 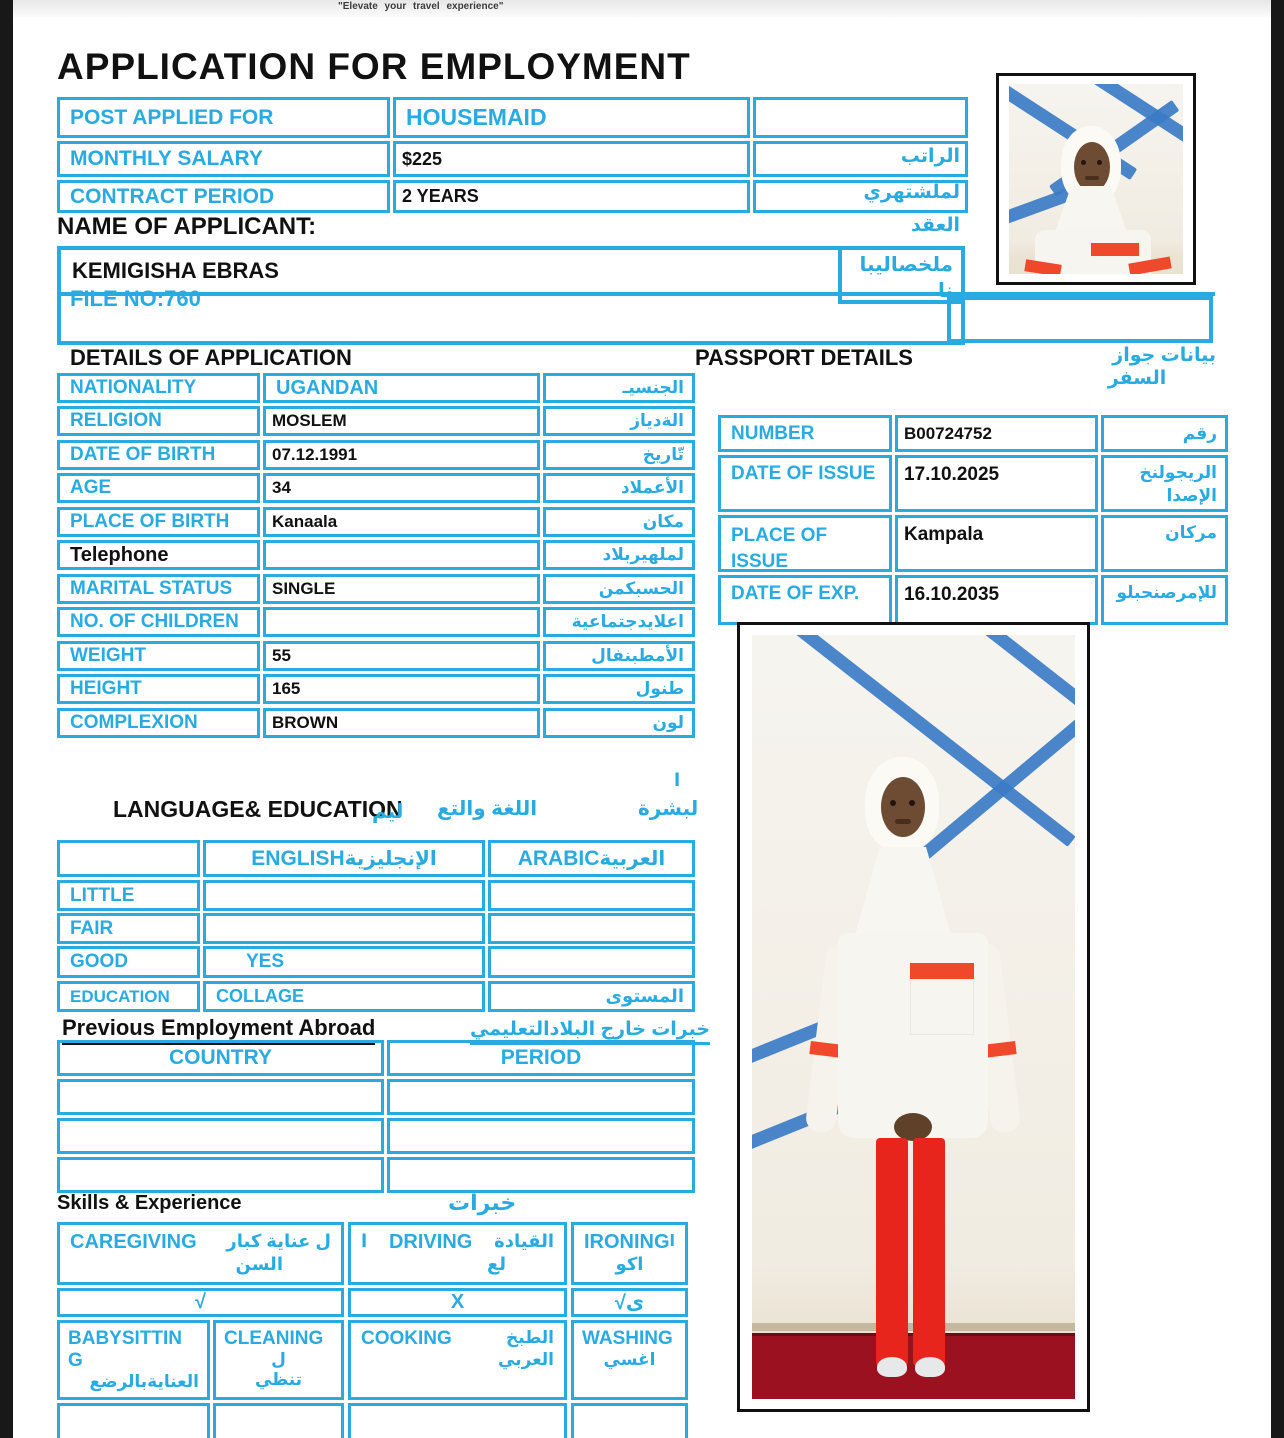 What do you see at coordinates (476, 117) in the screenshot?
I see `post-applied-value: HOUSEMAID` at bounding box center [476, 117].